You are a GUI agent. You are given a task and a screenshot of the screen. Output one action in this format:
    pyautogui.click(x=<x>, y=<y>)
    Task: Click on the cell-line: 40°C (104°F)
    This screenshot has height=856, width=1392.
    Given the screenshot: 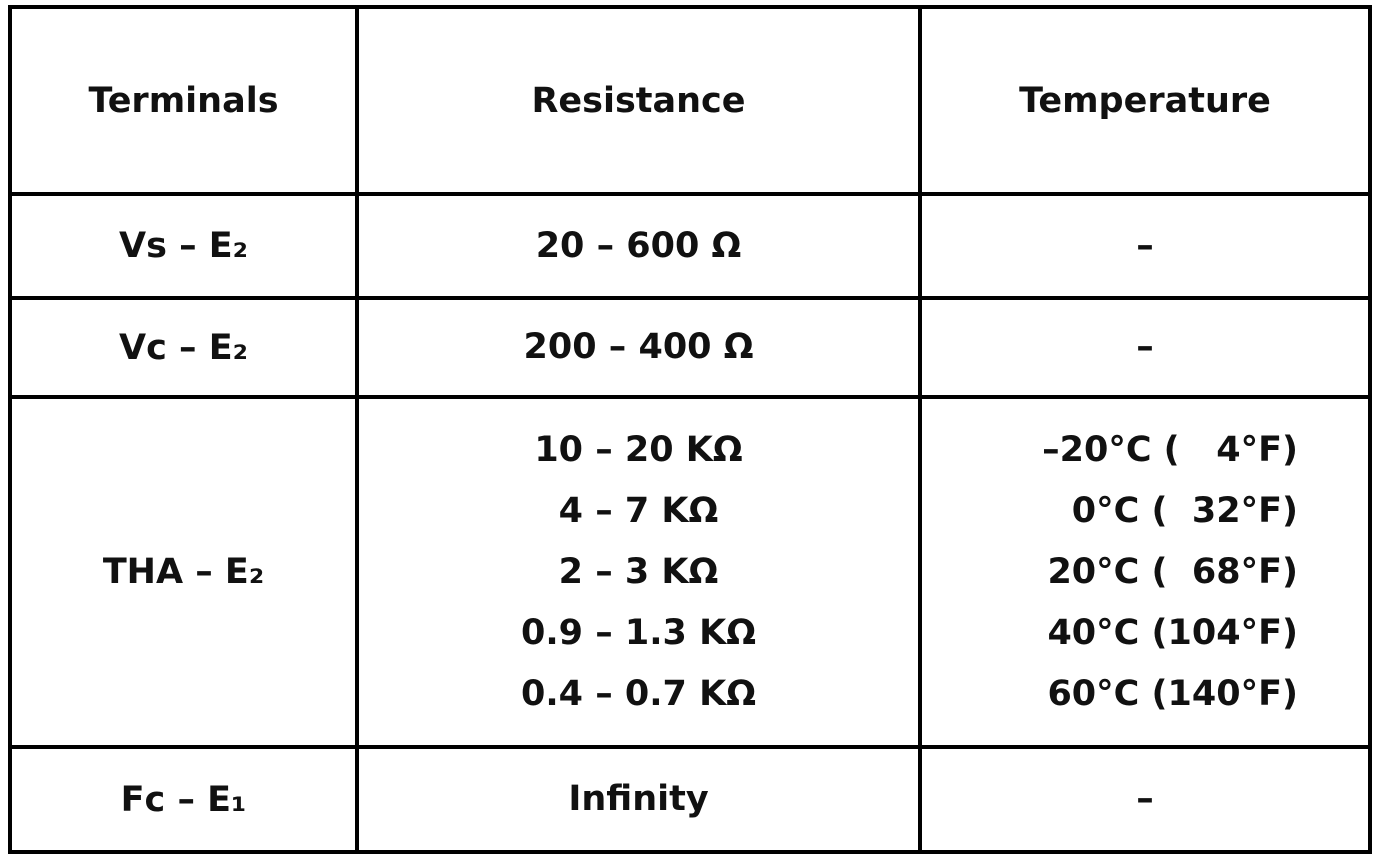 What is the action you would take?
    pyautogui.click(x=1172, y=632)
    